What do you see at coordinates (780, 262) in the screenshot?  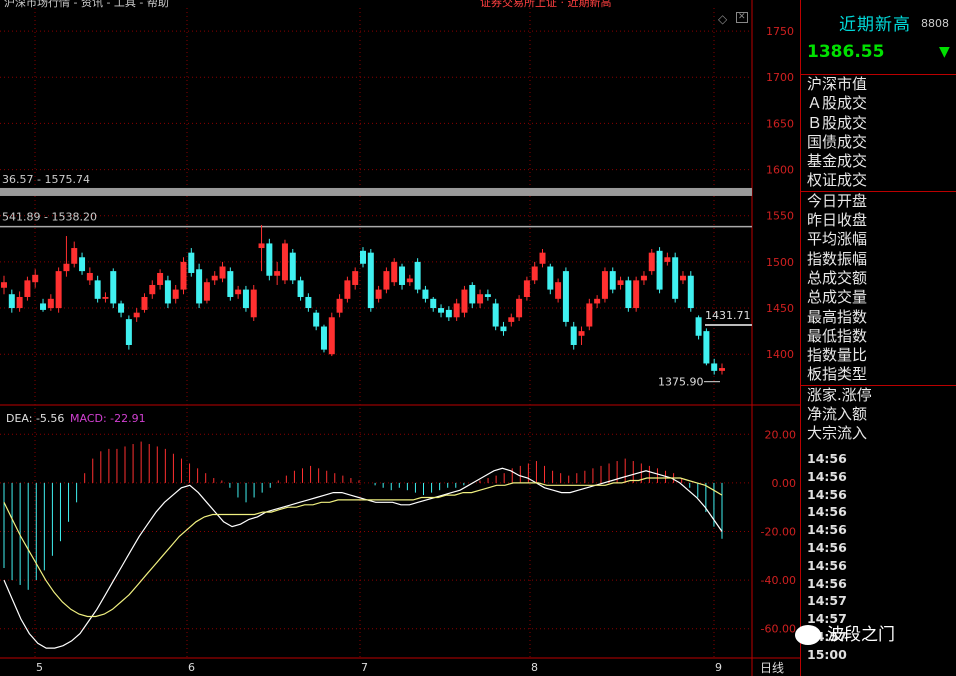 I see `price-tick-label: 1500` at bounding box center [780, 262].